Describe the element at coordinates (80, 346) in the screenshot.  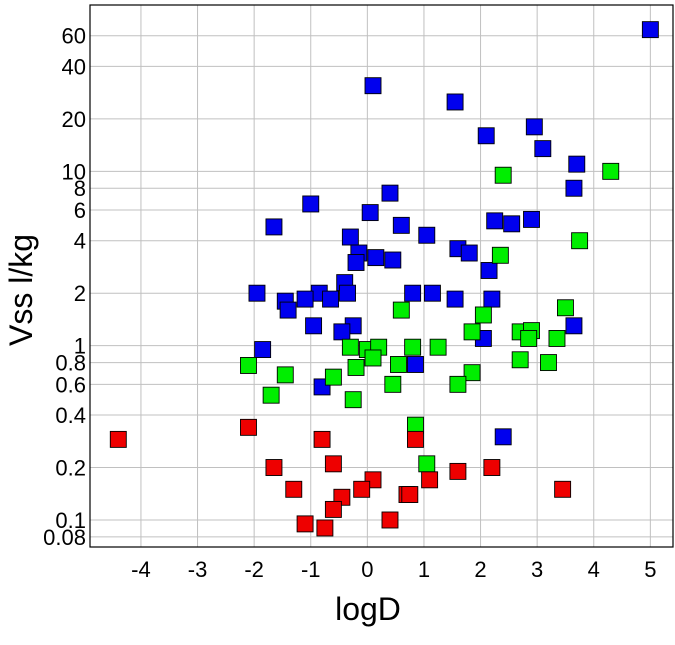
I see `y-tick-label: 1` at that location.